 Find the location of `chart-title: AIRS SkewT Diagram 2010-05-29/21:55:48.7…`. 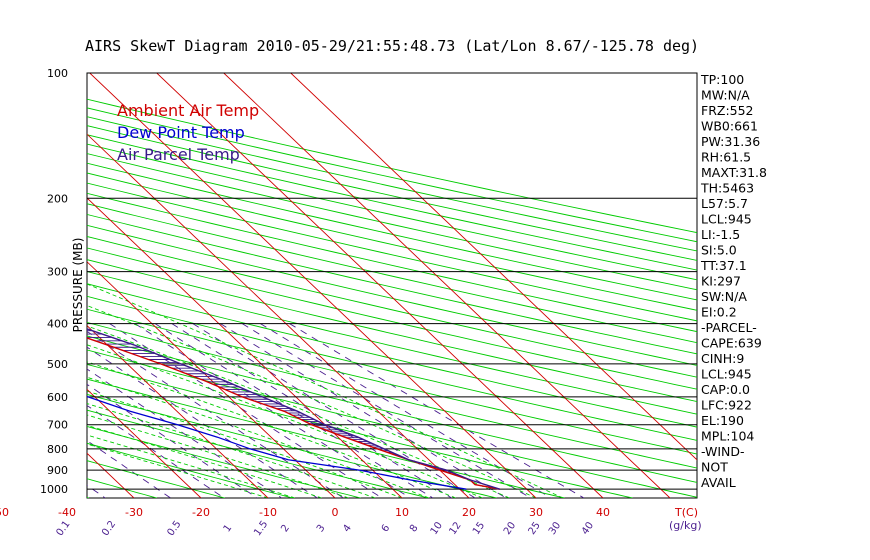

chart-title: AIRS SkewT Diagram 2010-05-29/21:55:48.7… is located at coordinates (392, 46).